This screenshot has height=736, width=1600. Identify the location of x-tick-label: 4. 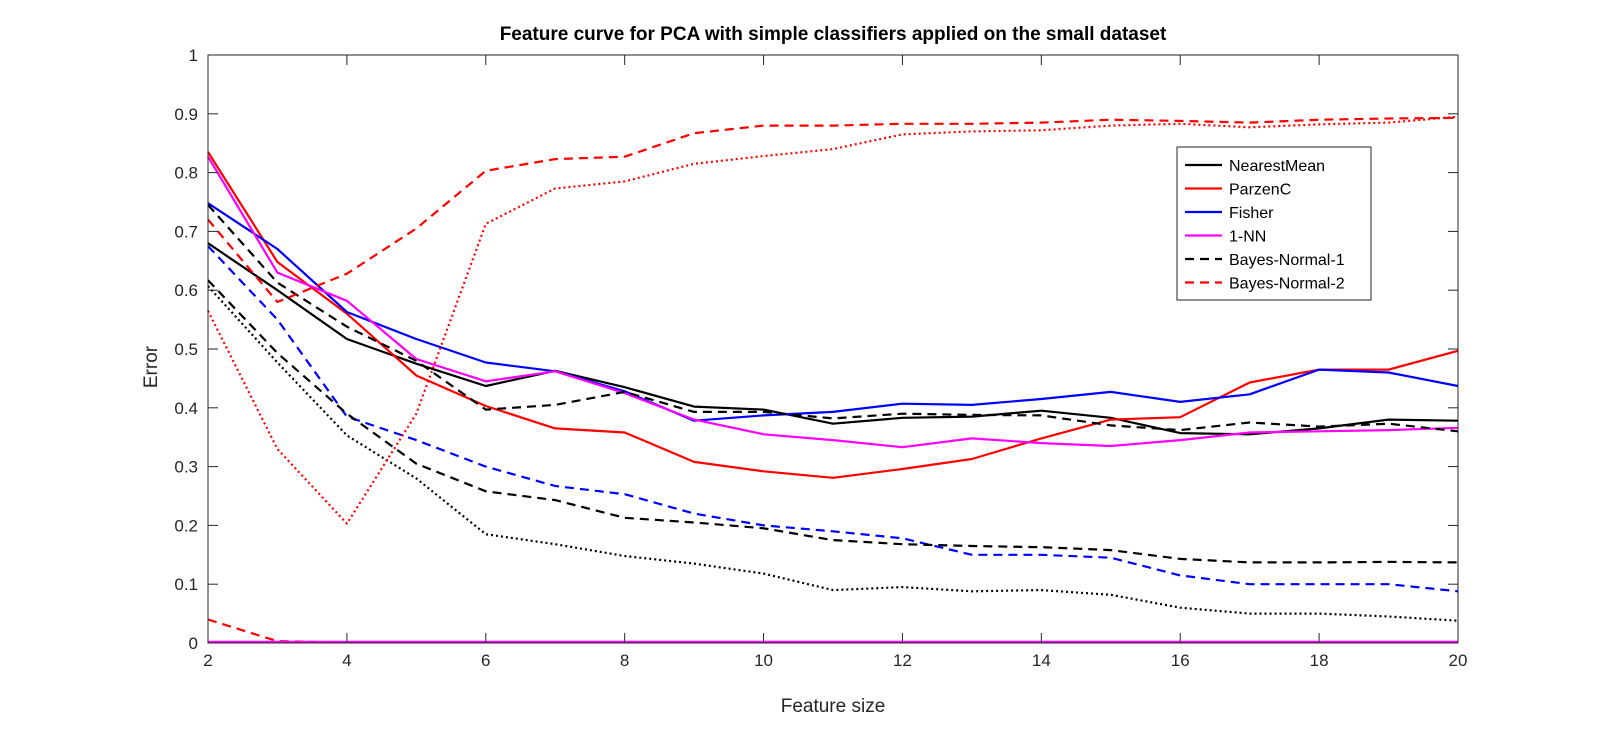
(346, 660).